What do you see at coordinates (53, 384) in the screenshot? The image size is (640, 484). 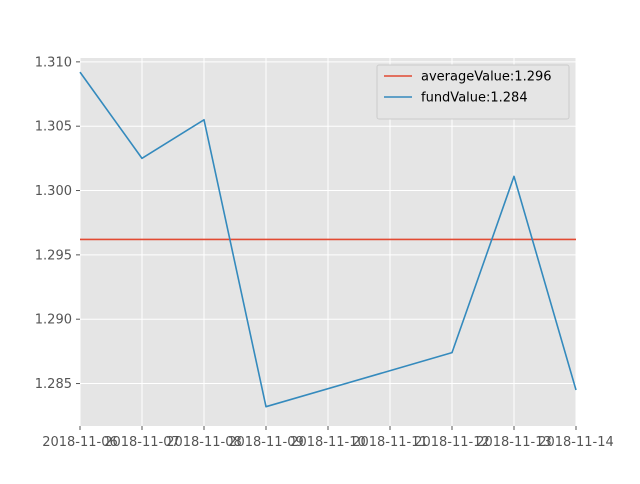 I see `y-tick-label: 1.285` at bounding box center [53, 384].